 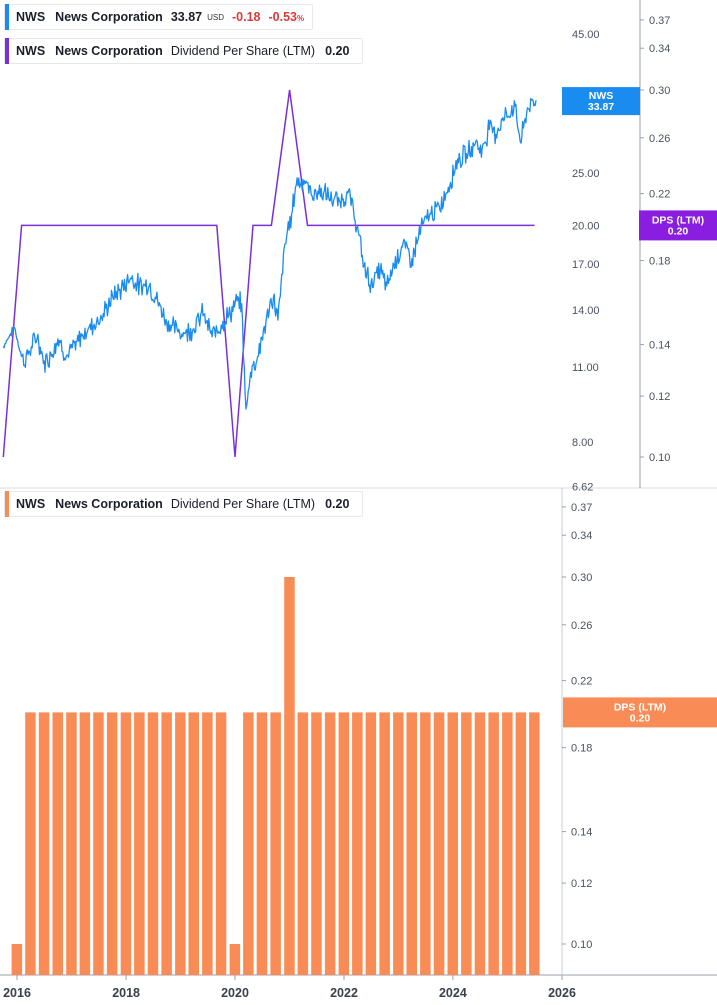 What do you see at coordinates (586, 265) in the screenshot?
I see `price-axis-tick: 17.00` at bounding box center [586, 265].